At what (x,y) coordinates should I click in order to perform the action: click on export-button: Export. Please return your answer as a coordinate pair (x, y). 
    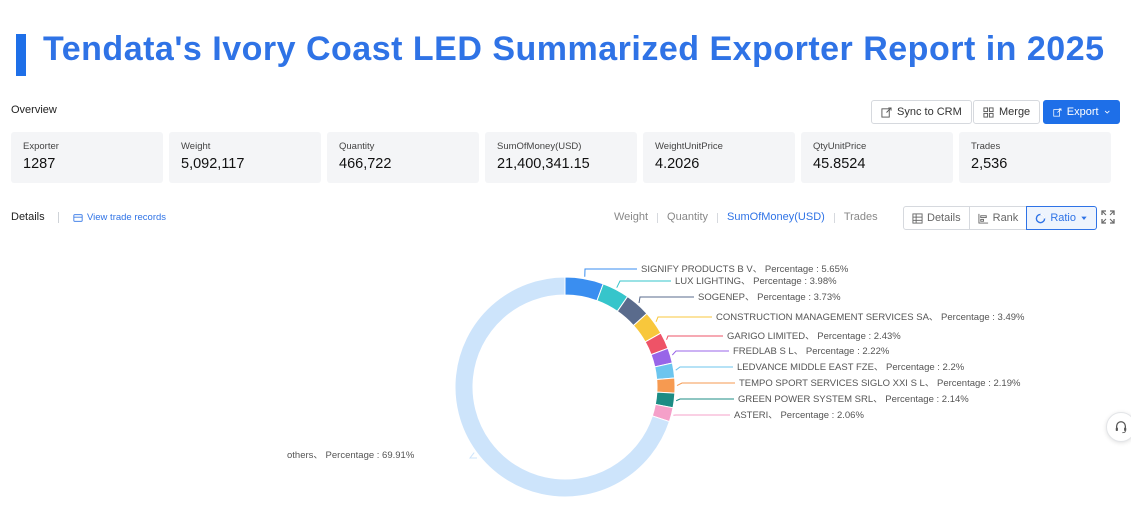
    Looking at the image, I should click on (1081, 112).